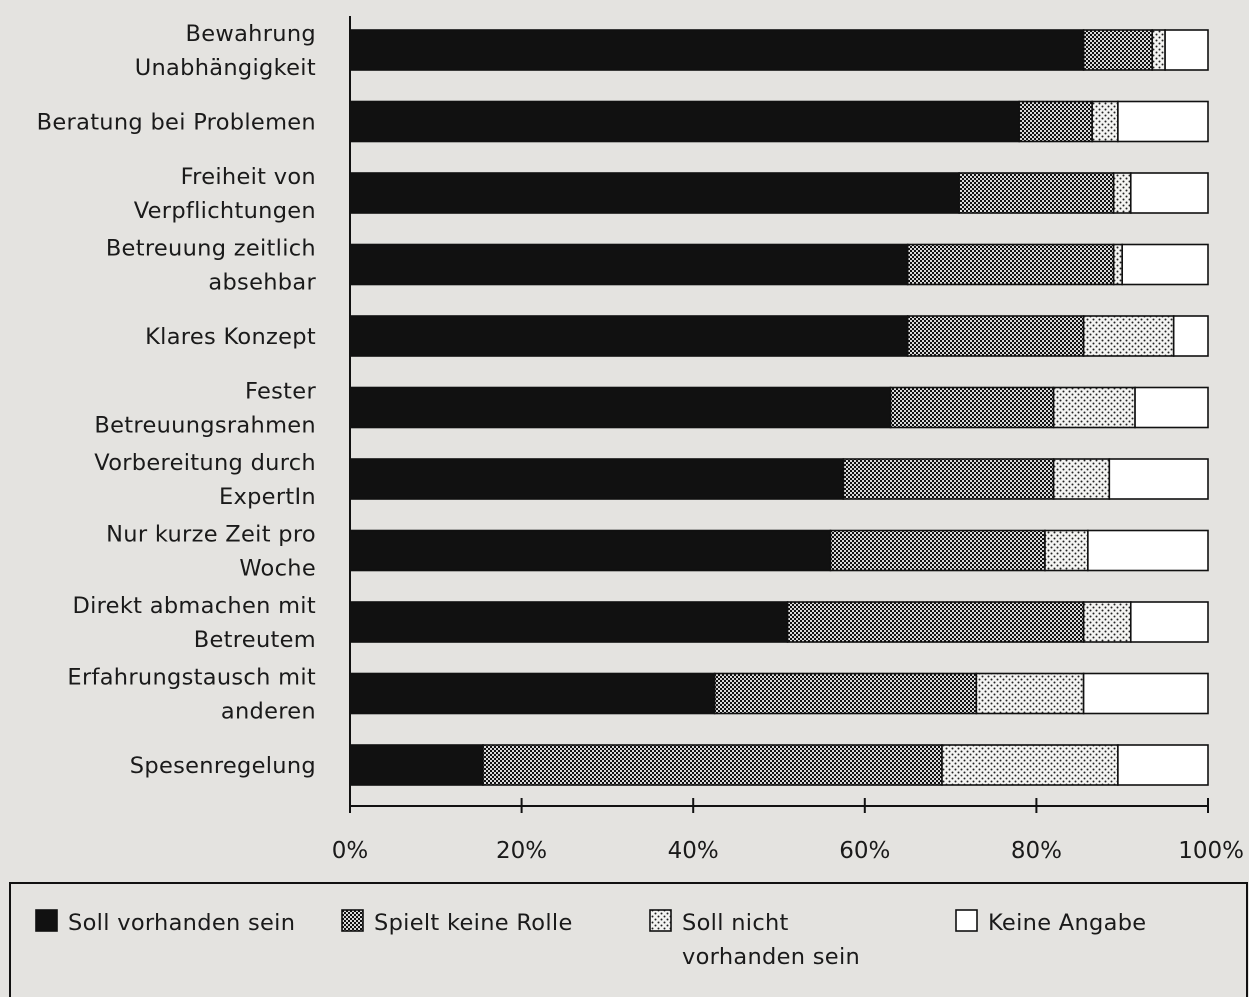 The height and width of the screenshot is (997, 1249). I want to click on legend-label: Soll vorhanden sein, so click(181, 923).